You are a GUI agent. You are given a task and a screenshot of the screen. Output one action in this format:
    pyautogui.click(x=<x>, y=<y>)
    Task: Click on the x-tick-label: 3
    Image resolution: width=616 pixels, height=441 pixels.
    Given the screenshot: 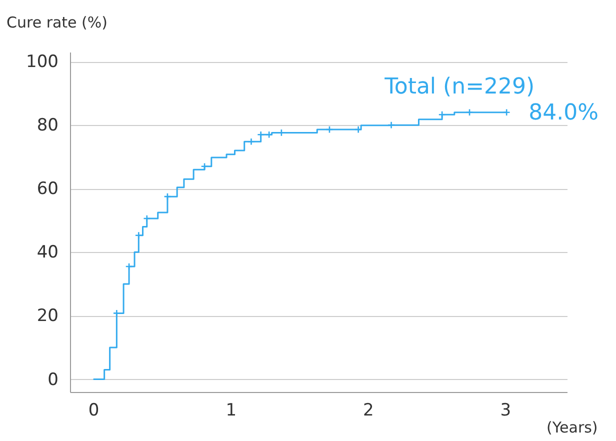 What is the action you would take?
    pyautogui.click(x=506, y=410)
    